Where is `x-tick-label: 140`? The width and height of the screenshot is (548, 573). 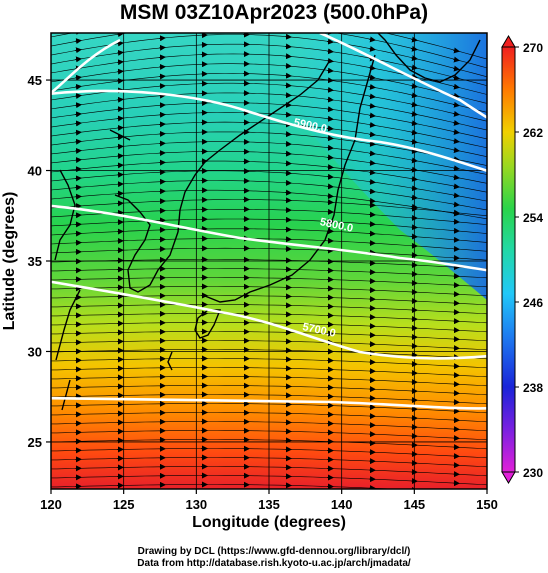
x-tick-label: 140 is located at coordinates (342, 504).